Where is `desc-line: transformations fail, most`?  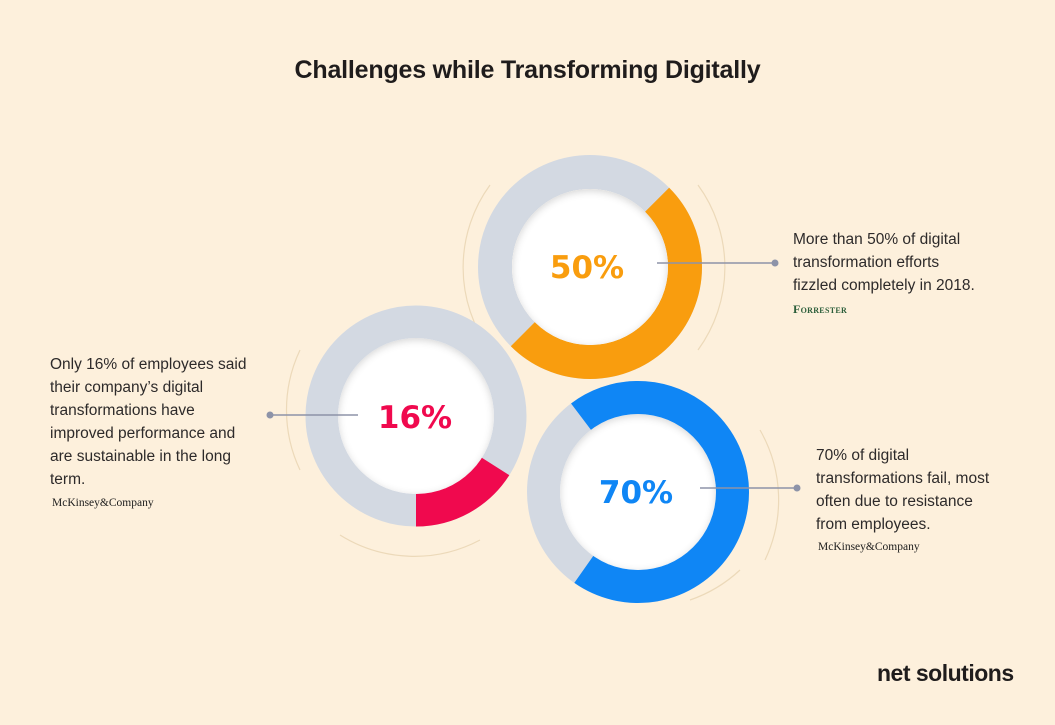 desc-line: transformations fail, most is located at coordinates (903, 478).